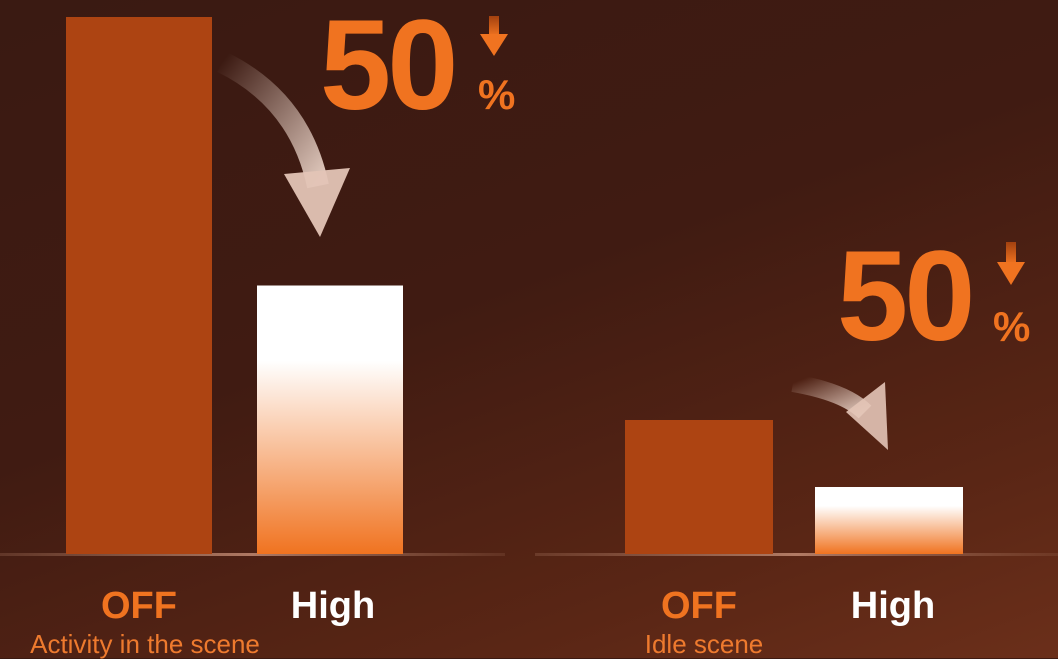 This screenshot has width=1058, height=659. Describe the element at coordinates (333, 606) in the screenshot. I see `category-label-high-1: High` at that location.